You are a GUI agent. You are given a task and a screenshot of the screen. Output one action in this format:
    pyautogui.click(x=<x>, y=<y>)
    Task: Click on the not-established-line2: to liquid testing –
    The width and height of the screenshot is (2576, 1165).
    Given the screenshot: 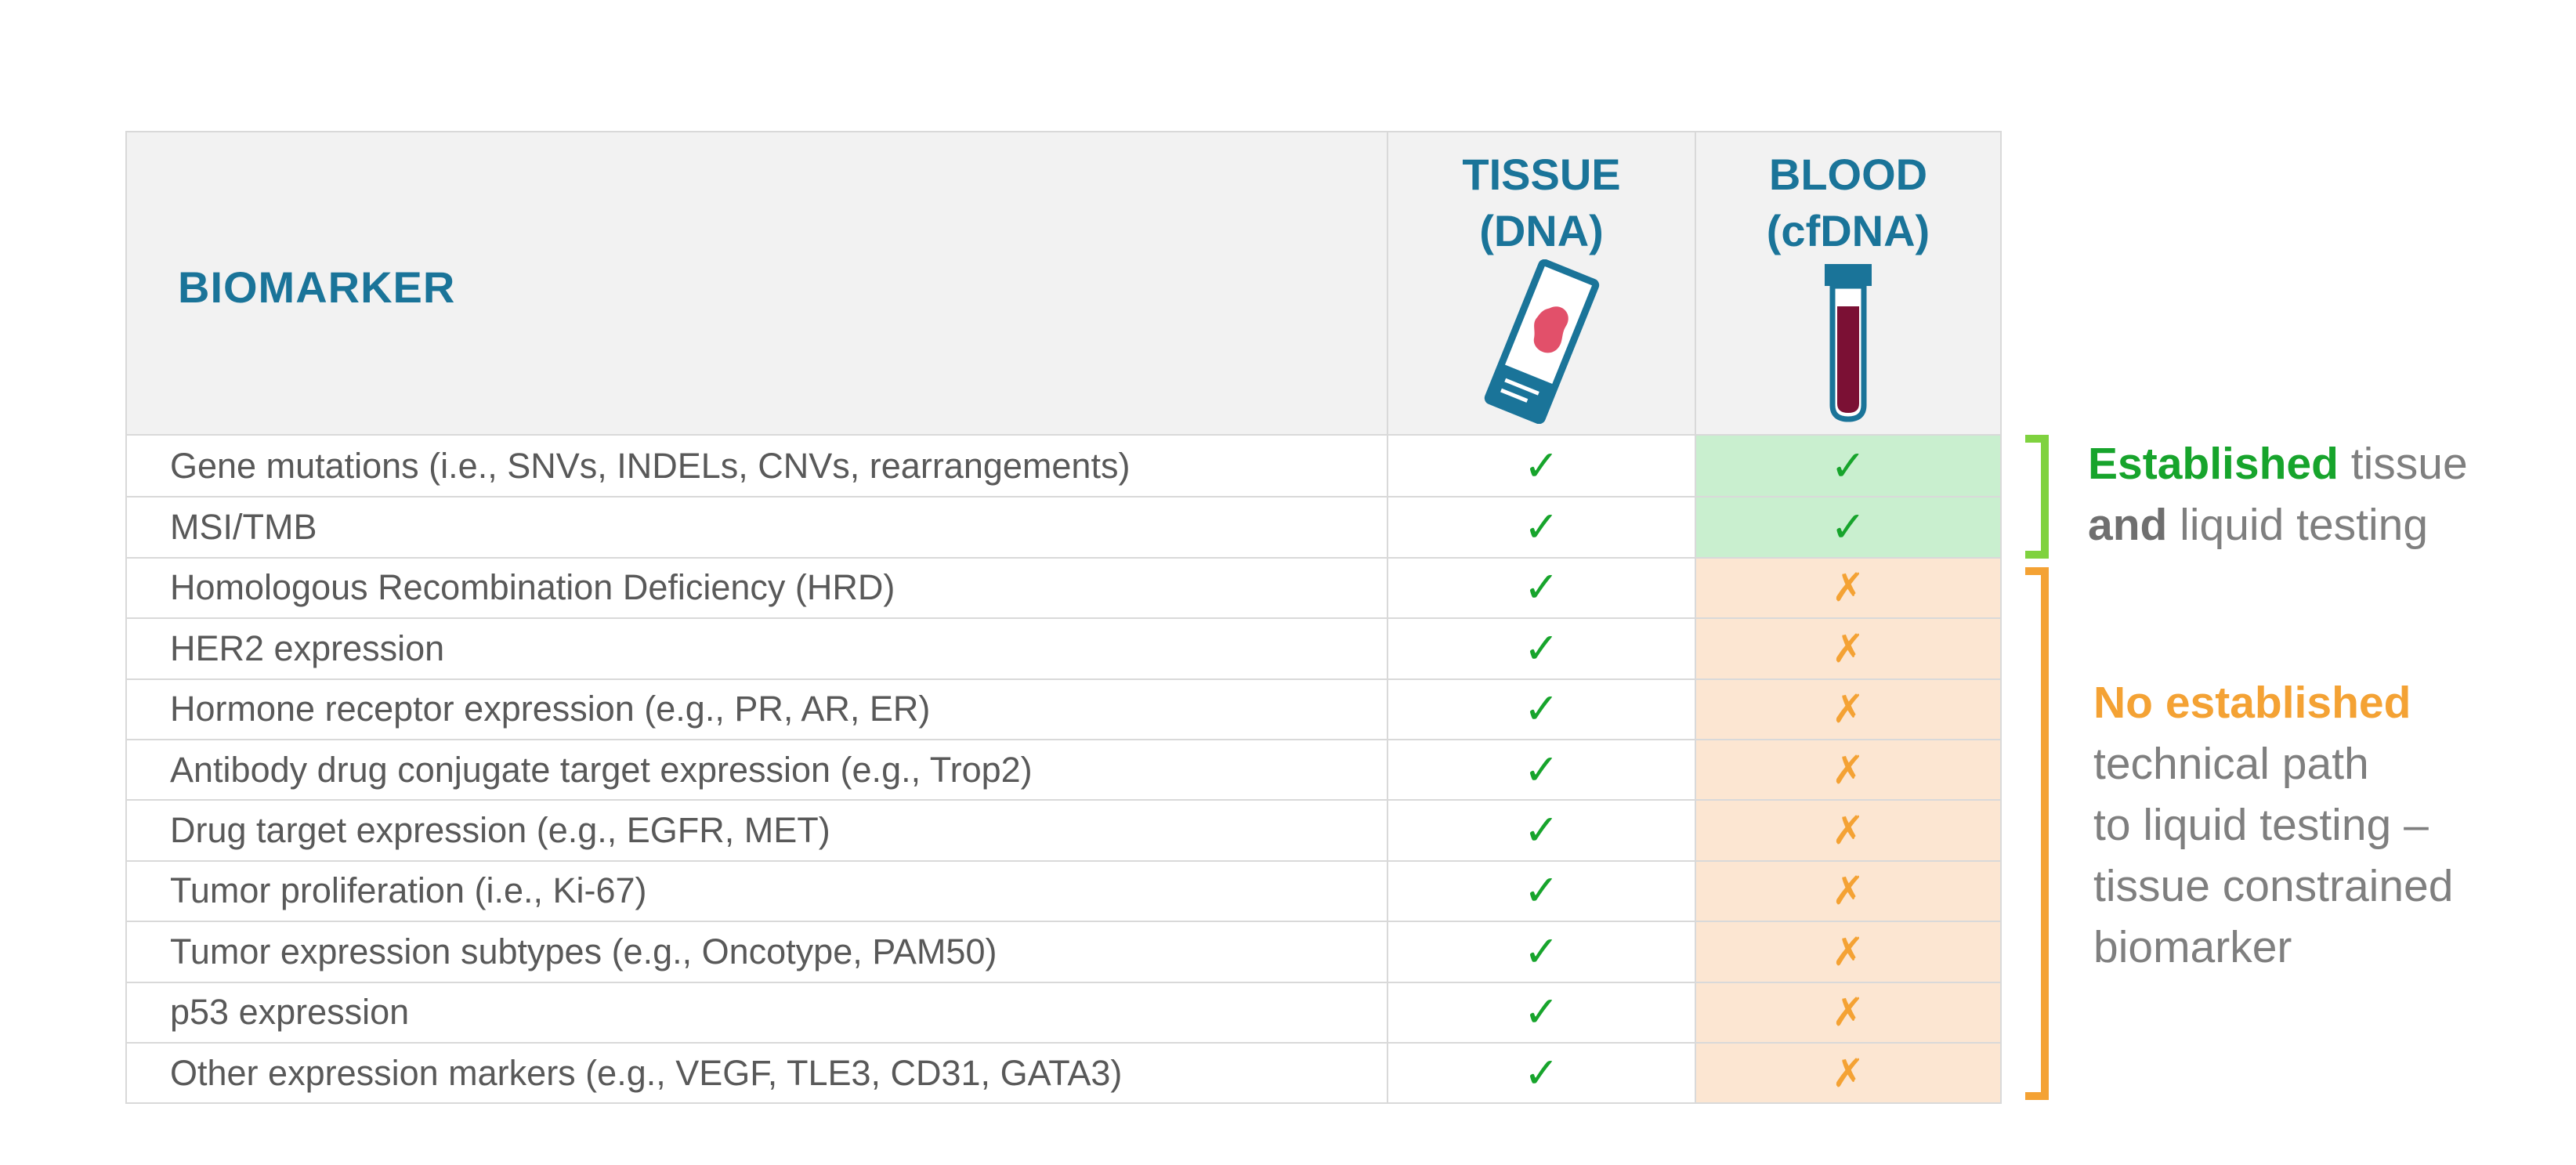 What is the action you would take?
    pyautogui.click(x=2261, y=825)
    